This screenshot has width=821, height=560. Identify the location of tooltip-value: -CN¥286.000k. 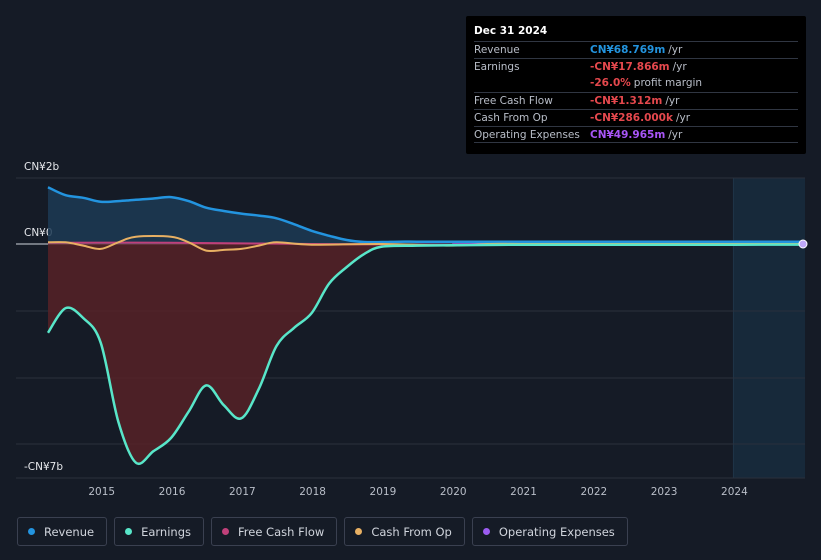
(631, 118).